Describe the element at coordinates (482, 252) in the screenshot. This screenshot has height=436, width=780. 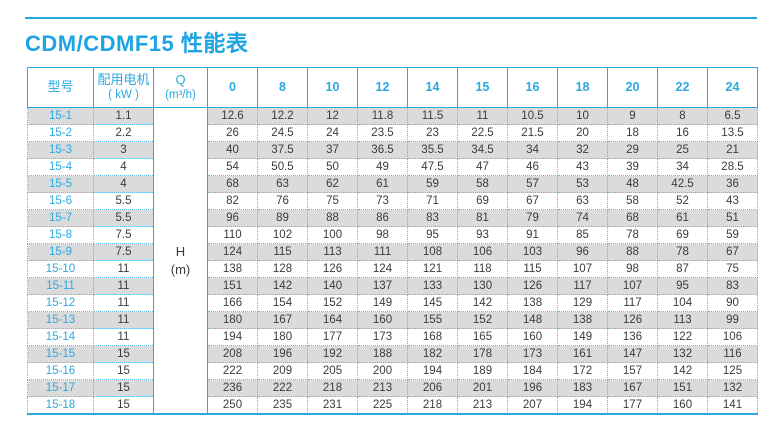
I see `value-cell: 106` at that location.